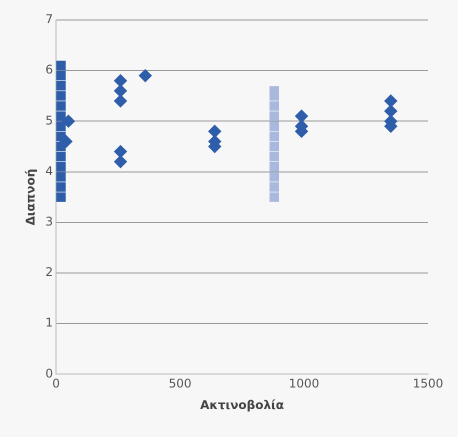  What do you see at coordinates (428, 383) in the screenshot?
I see `x-tick-label: 1500` at bounding box center [428, 383].